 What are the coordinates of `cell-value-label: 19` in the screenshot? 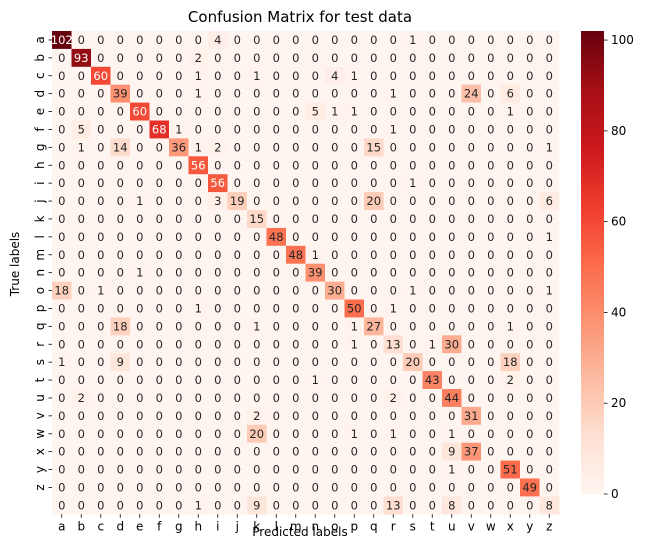 It's located at (237, 201).